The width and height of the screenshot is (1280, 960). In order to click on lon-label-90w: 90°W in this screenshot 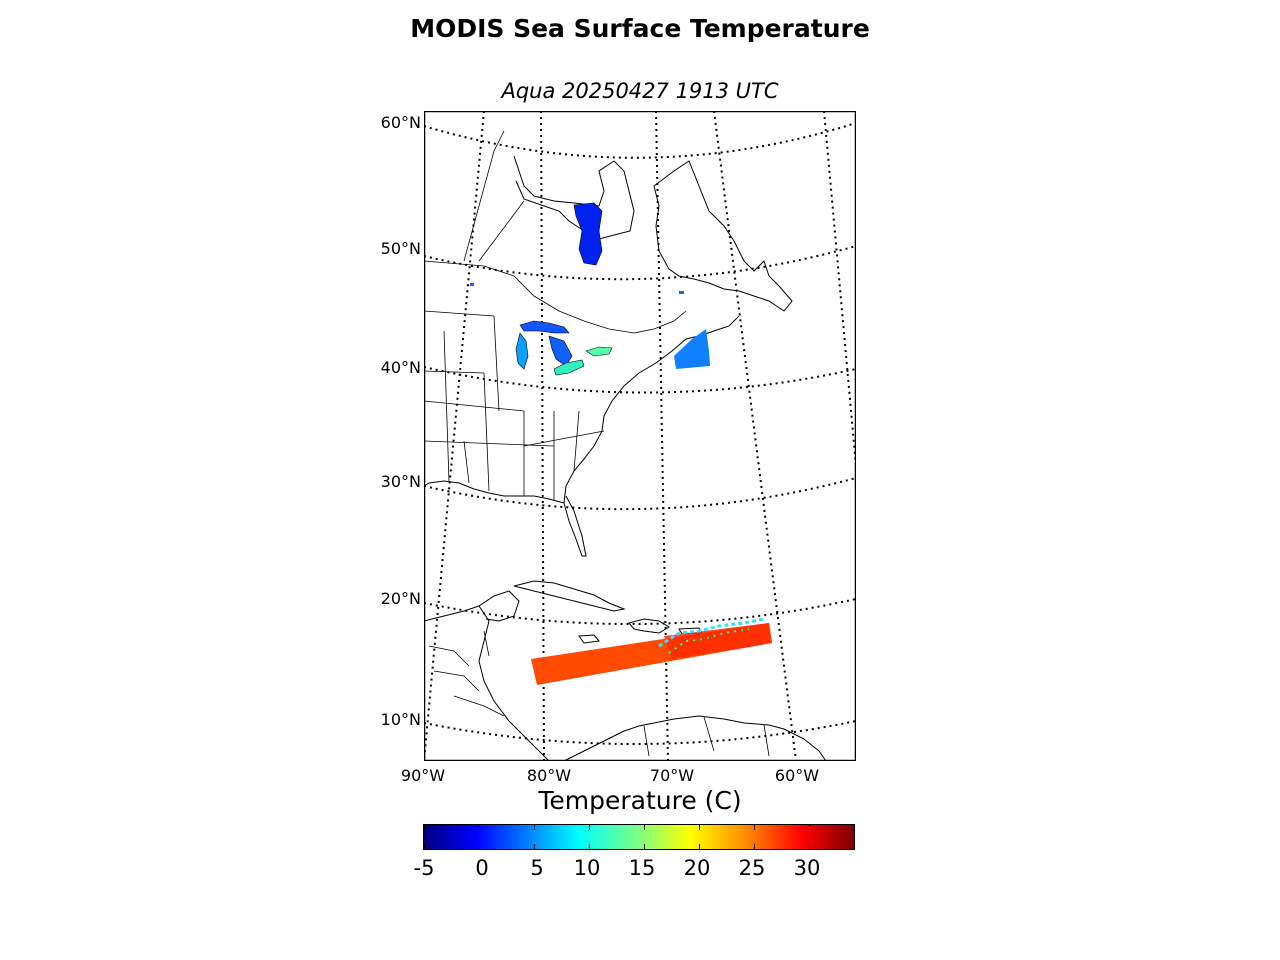, I will do `click(423, 775)`.